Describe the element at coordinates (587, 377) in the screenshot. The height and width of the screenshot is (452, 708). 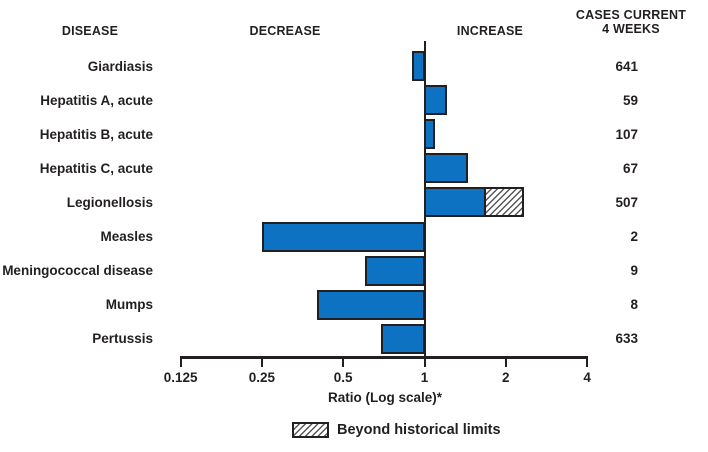
I see `axis-tick-label: 4` at that location.